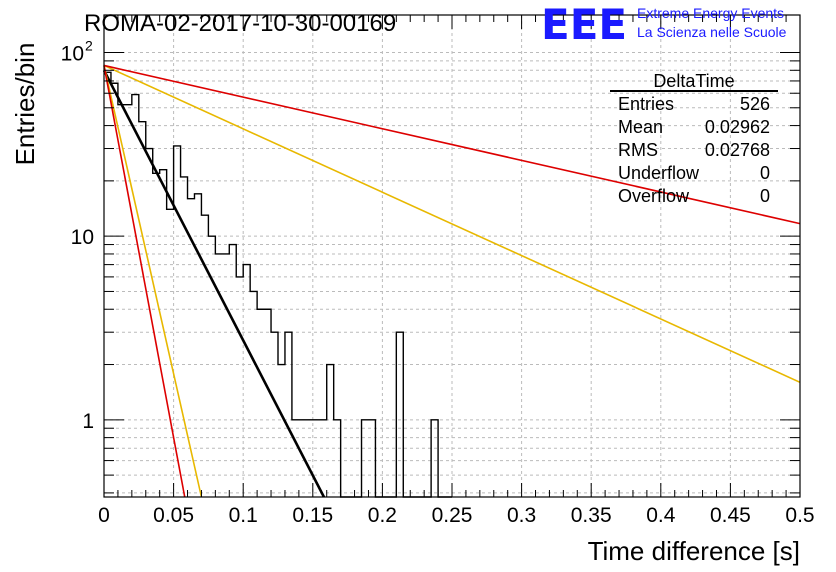 This screenshot has width=836, height=572. I want to click on chart-title: ROMA-02-2017-10-30-00169, so click(240, 23).